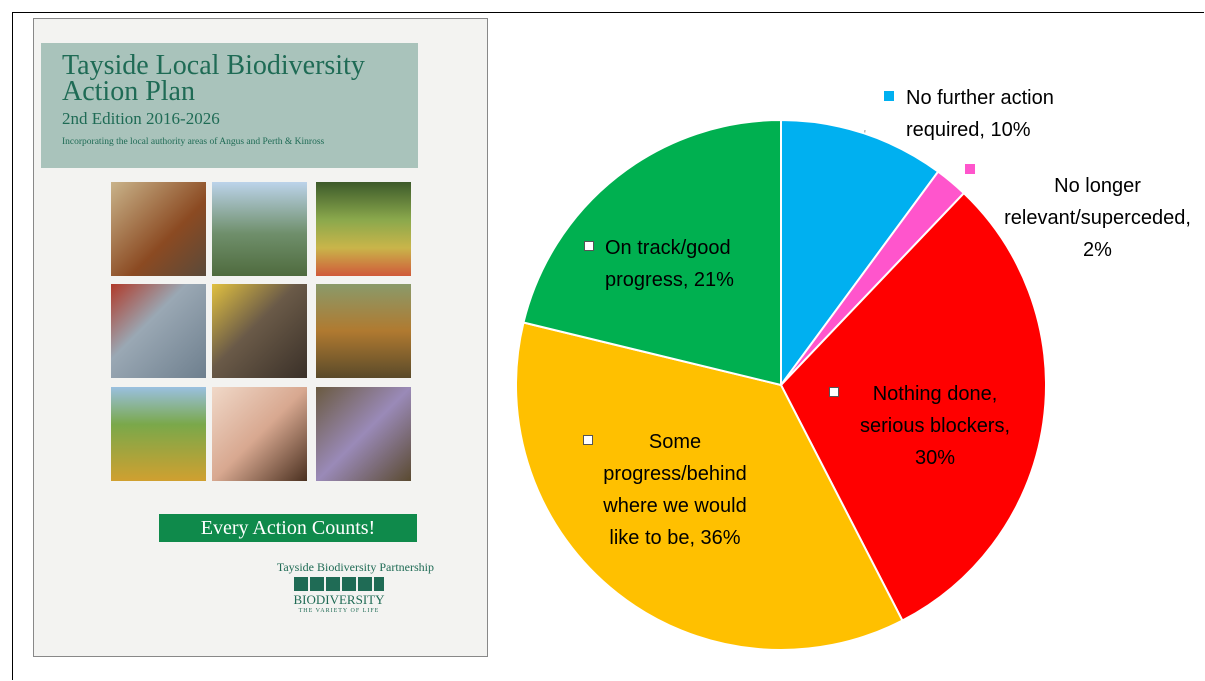 The width and height of the screenshot is (1205, 681). I want to click on cover-banner: Every Action Counts!, so click(288, 528).